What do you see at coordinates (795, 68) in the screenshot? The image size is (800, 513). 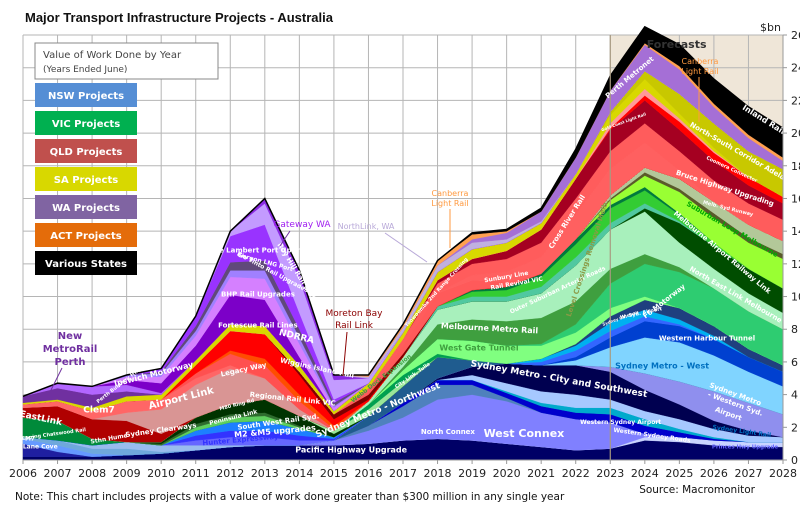 I see `y-tick-label: 24` at bounding box center [795, 68].